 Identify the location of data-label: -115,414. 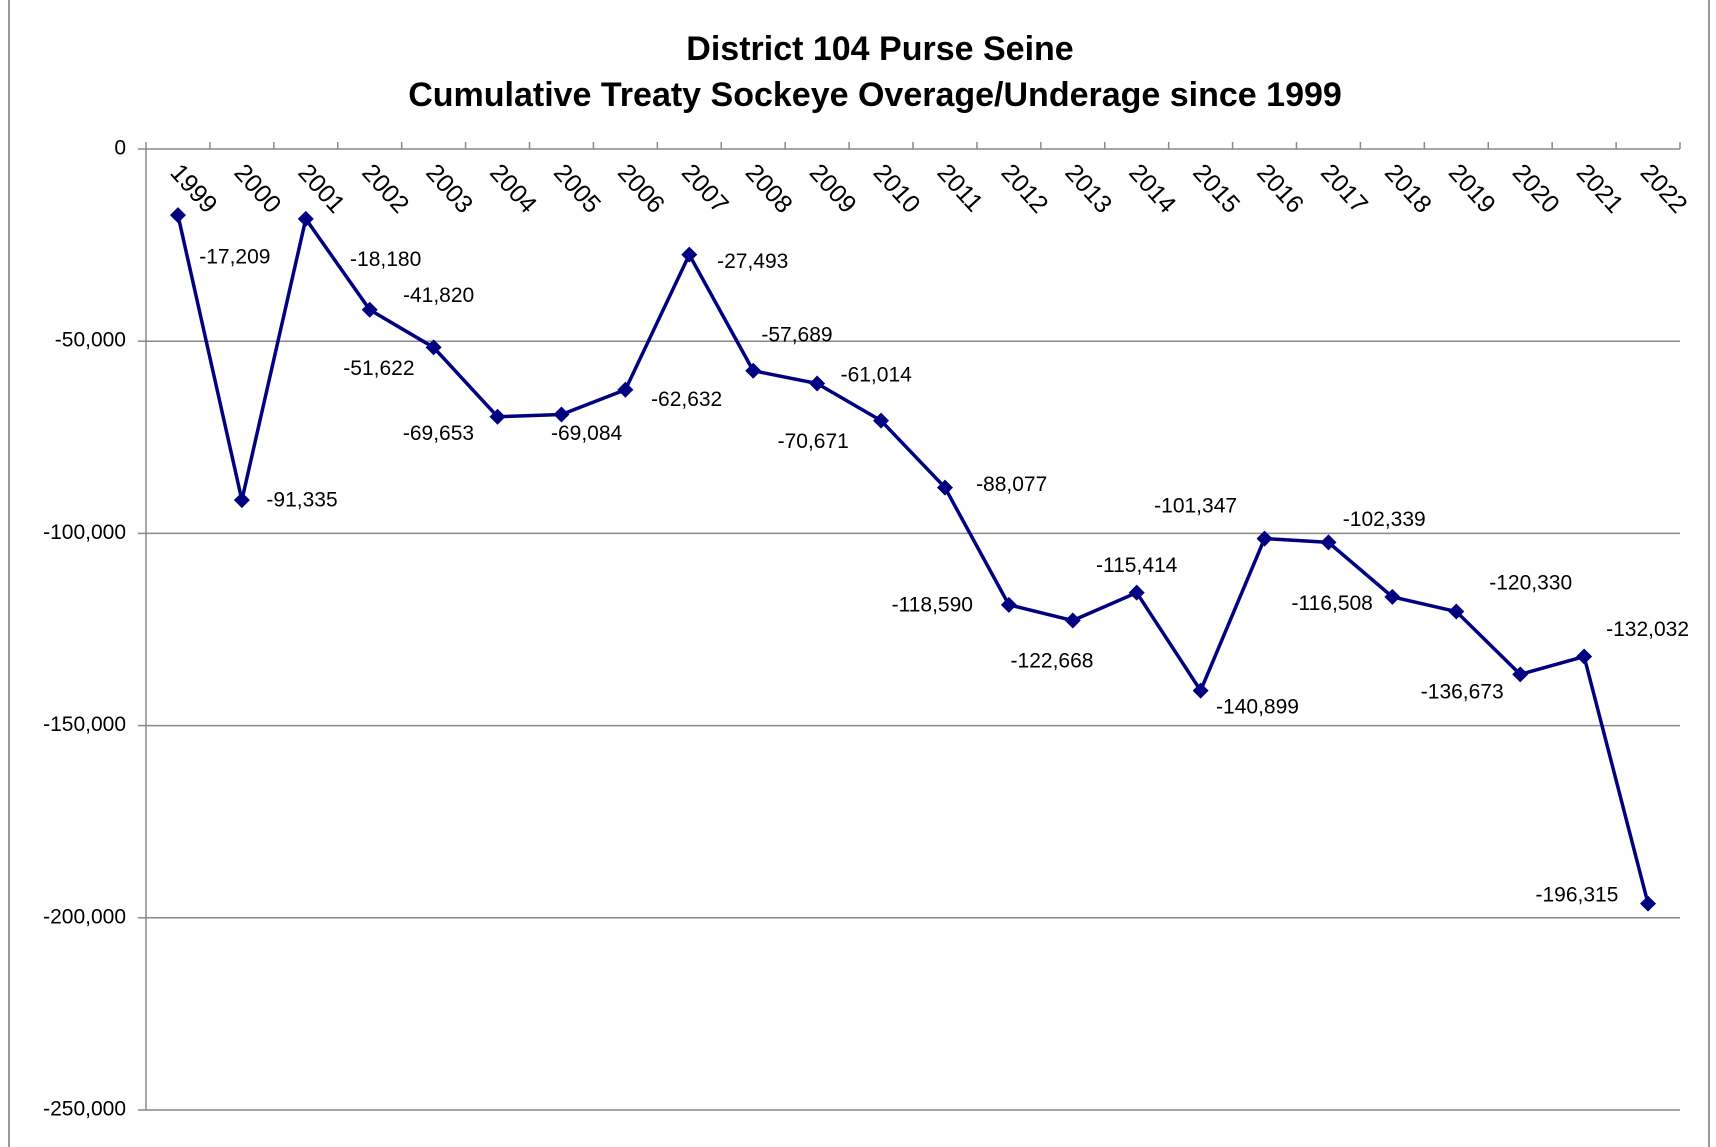
(1137, 565).